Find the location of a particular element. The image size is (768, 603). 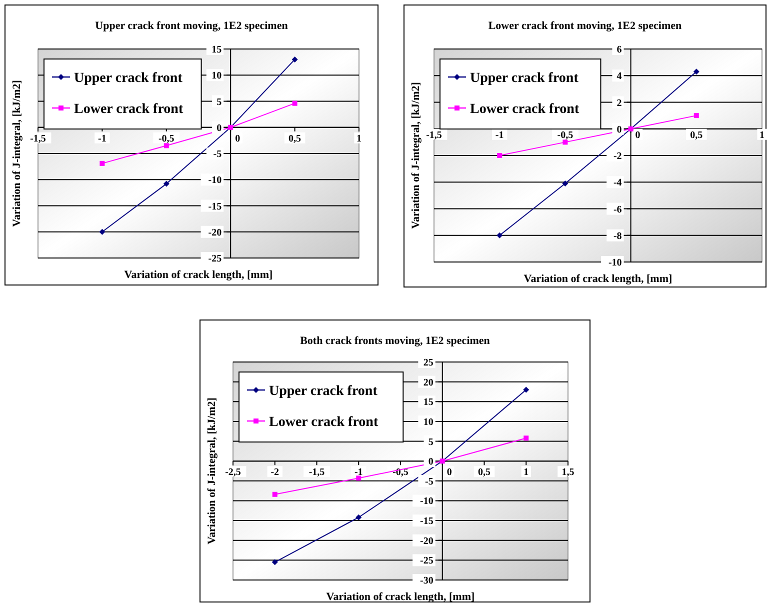

y-tick-label: 4 is located at coordinates (619, 76).